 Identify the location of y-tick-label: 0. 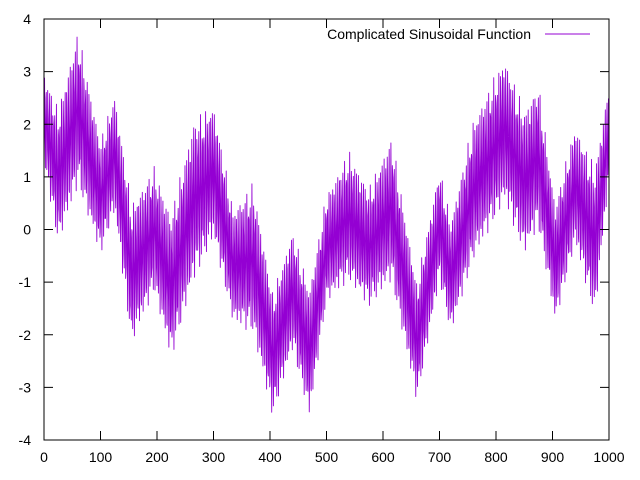
(27, 230).